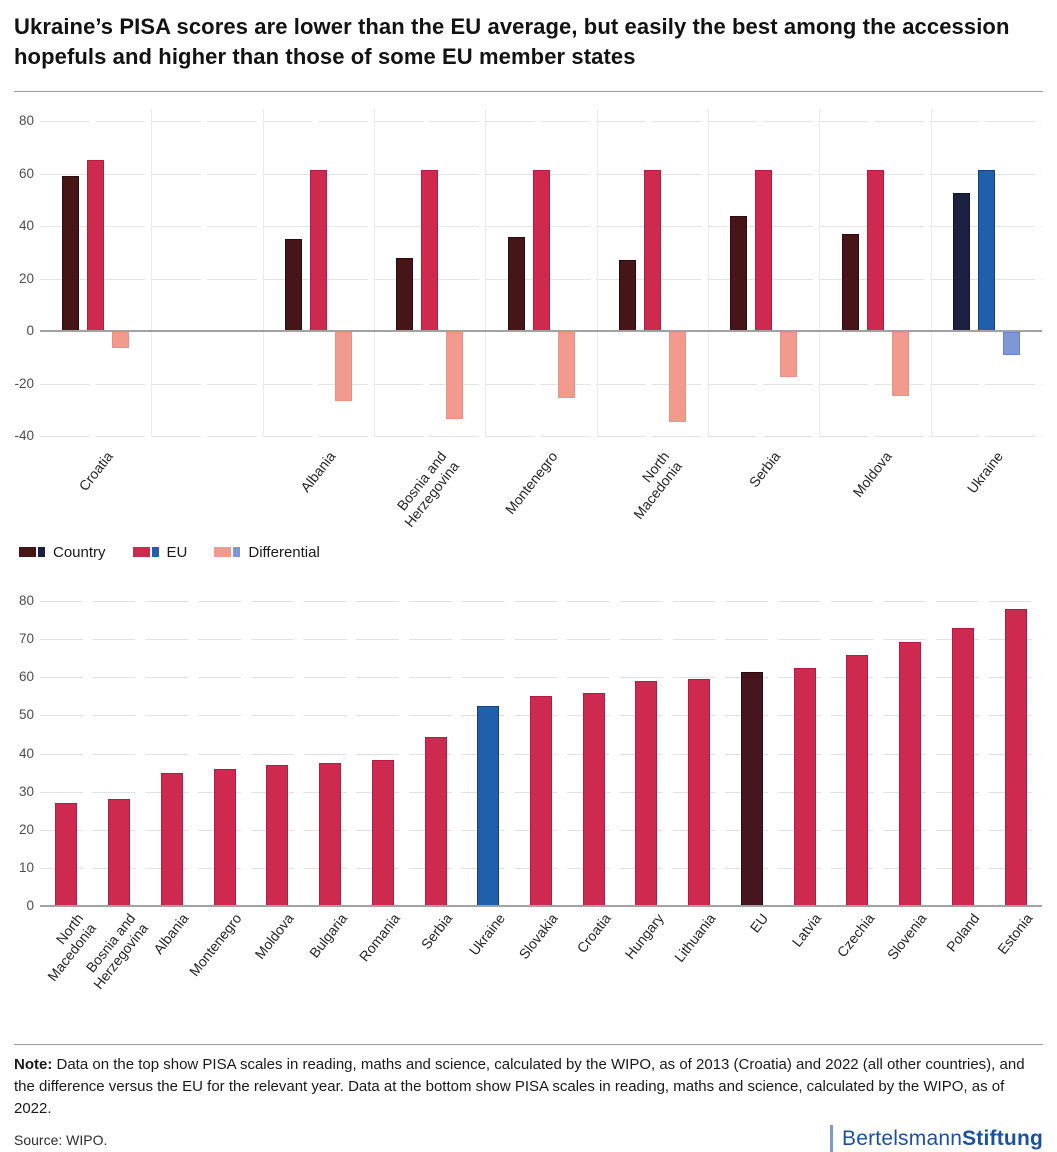  Describe the element at coordinates (764, 250) in the screenshot. I see `bar-serbia-eu` at that location.